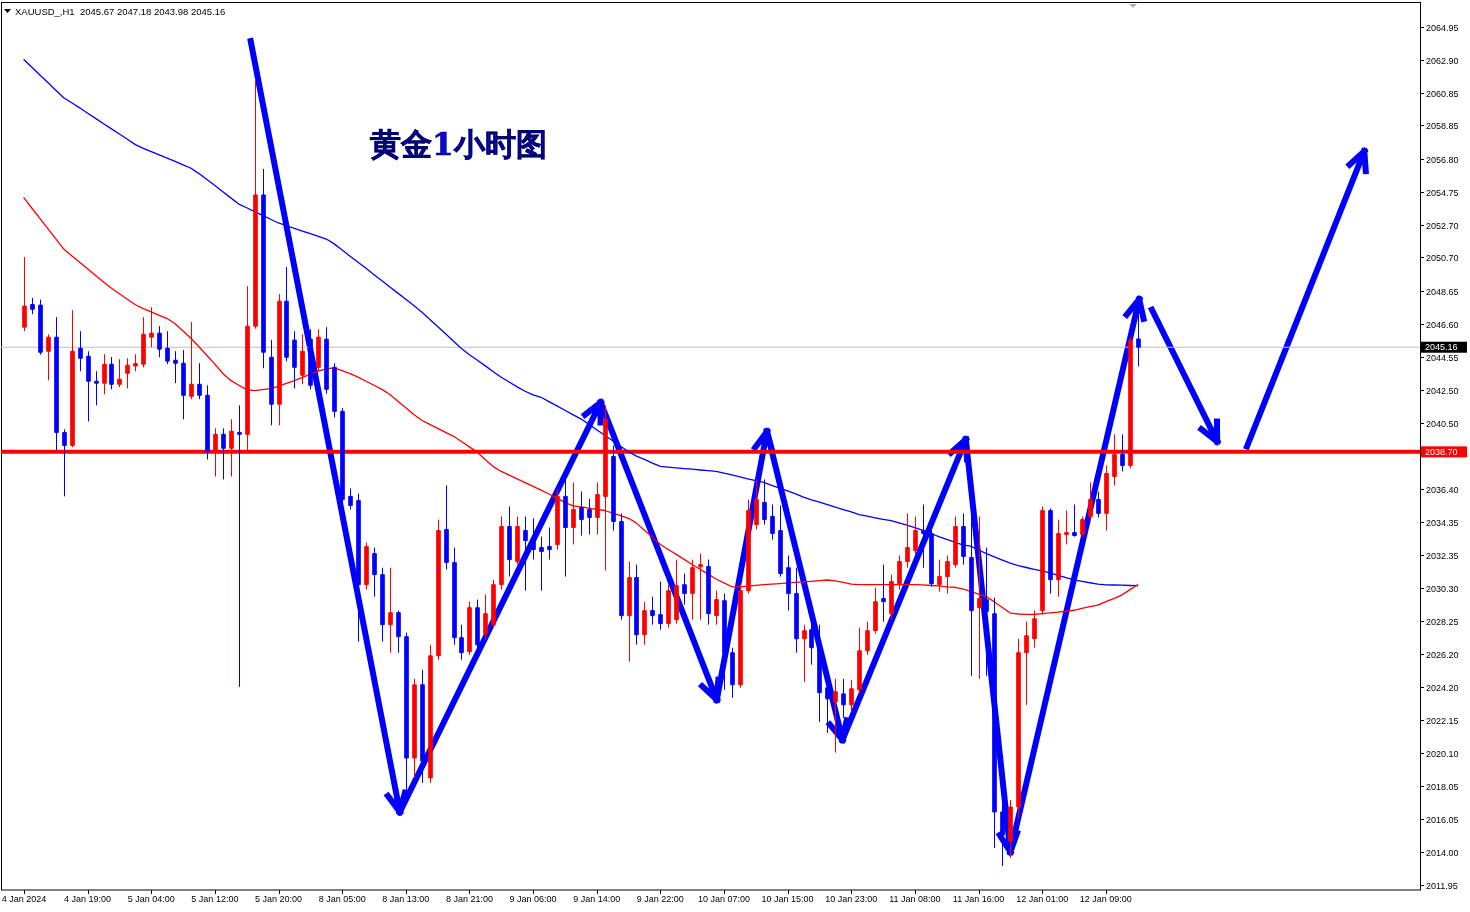  What do you see at coordinates (24, 899) in the screenshot?
I see `x-tick-label: 4 Jan 2024` at bounding box center [24, 899].